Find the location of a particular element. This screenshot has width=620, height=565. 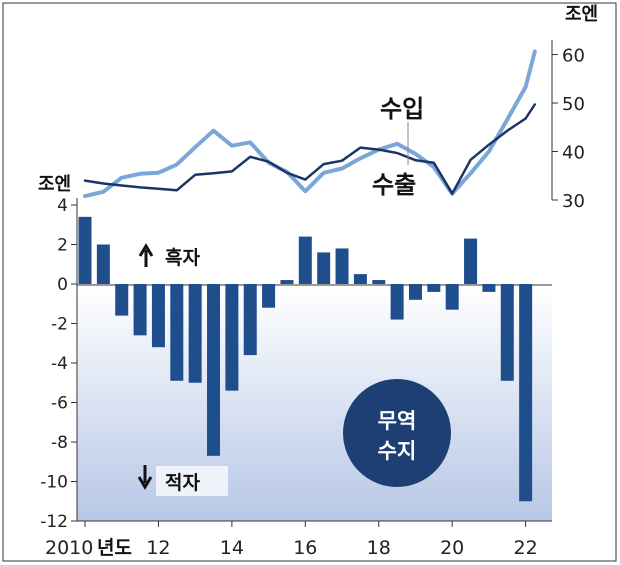

surplus-annotation: 흑자 is located at coordinates (169, 256).